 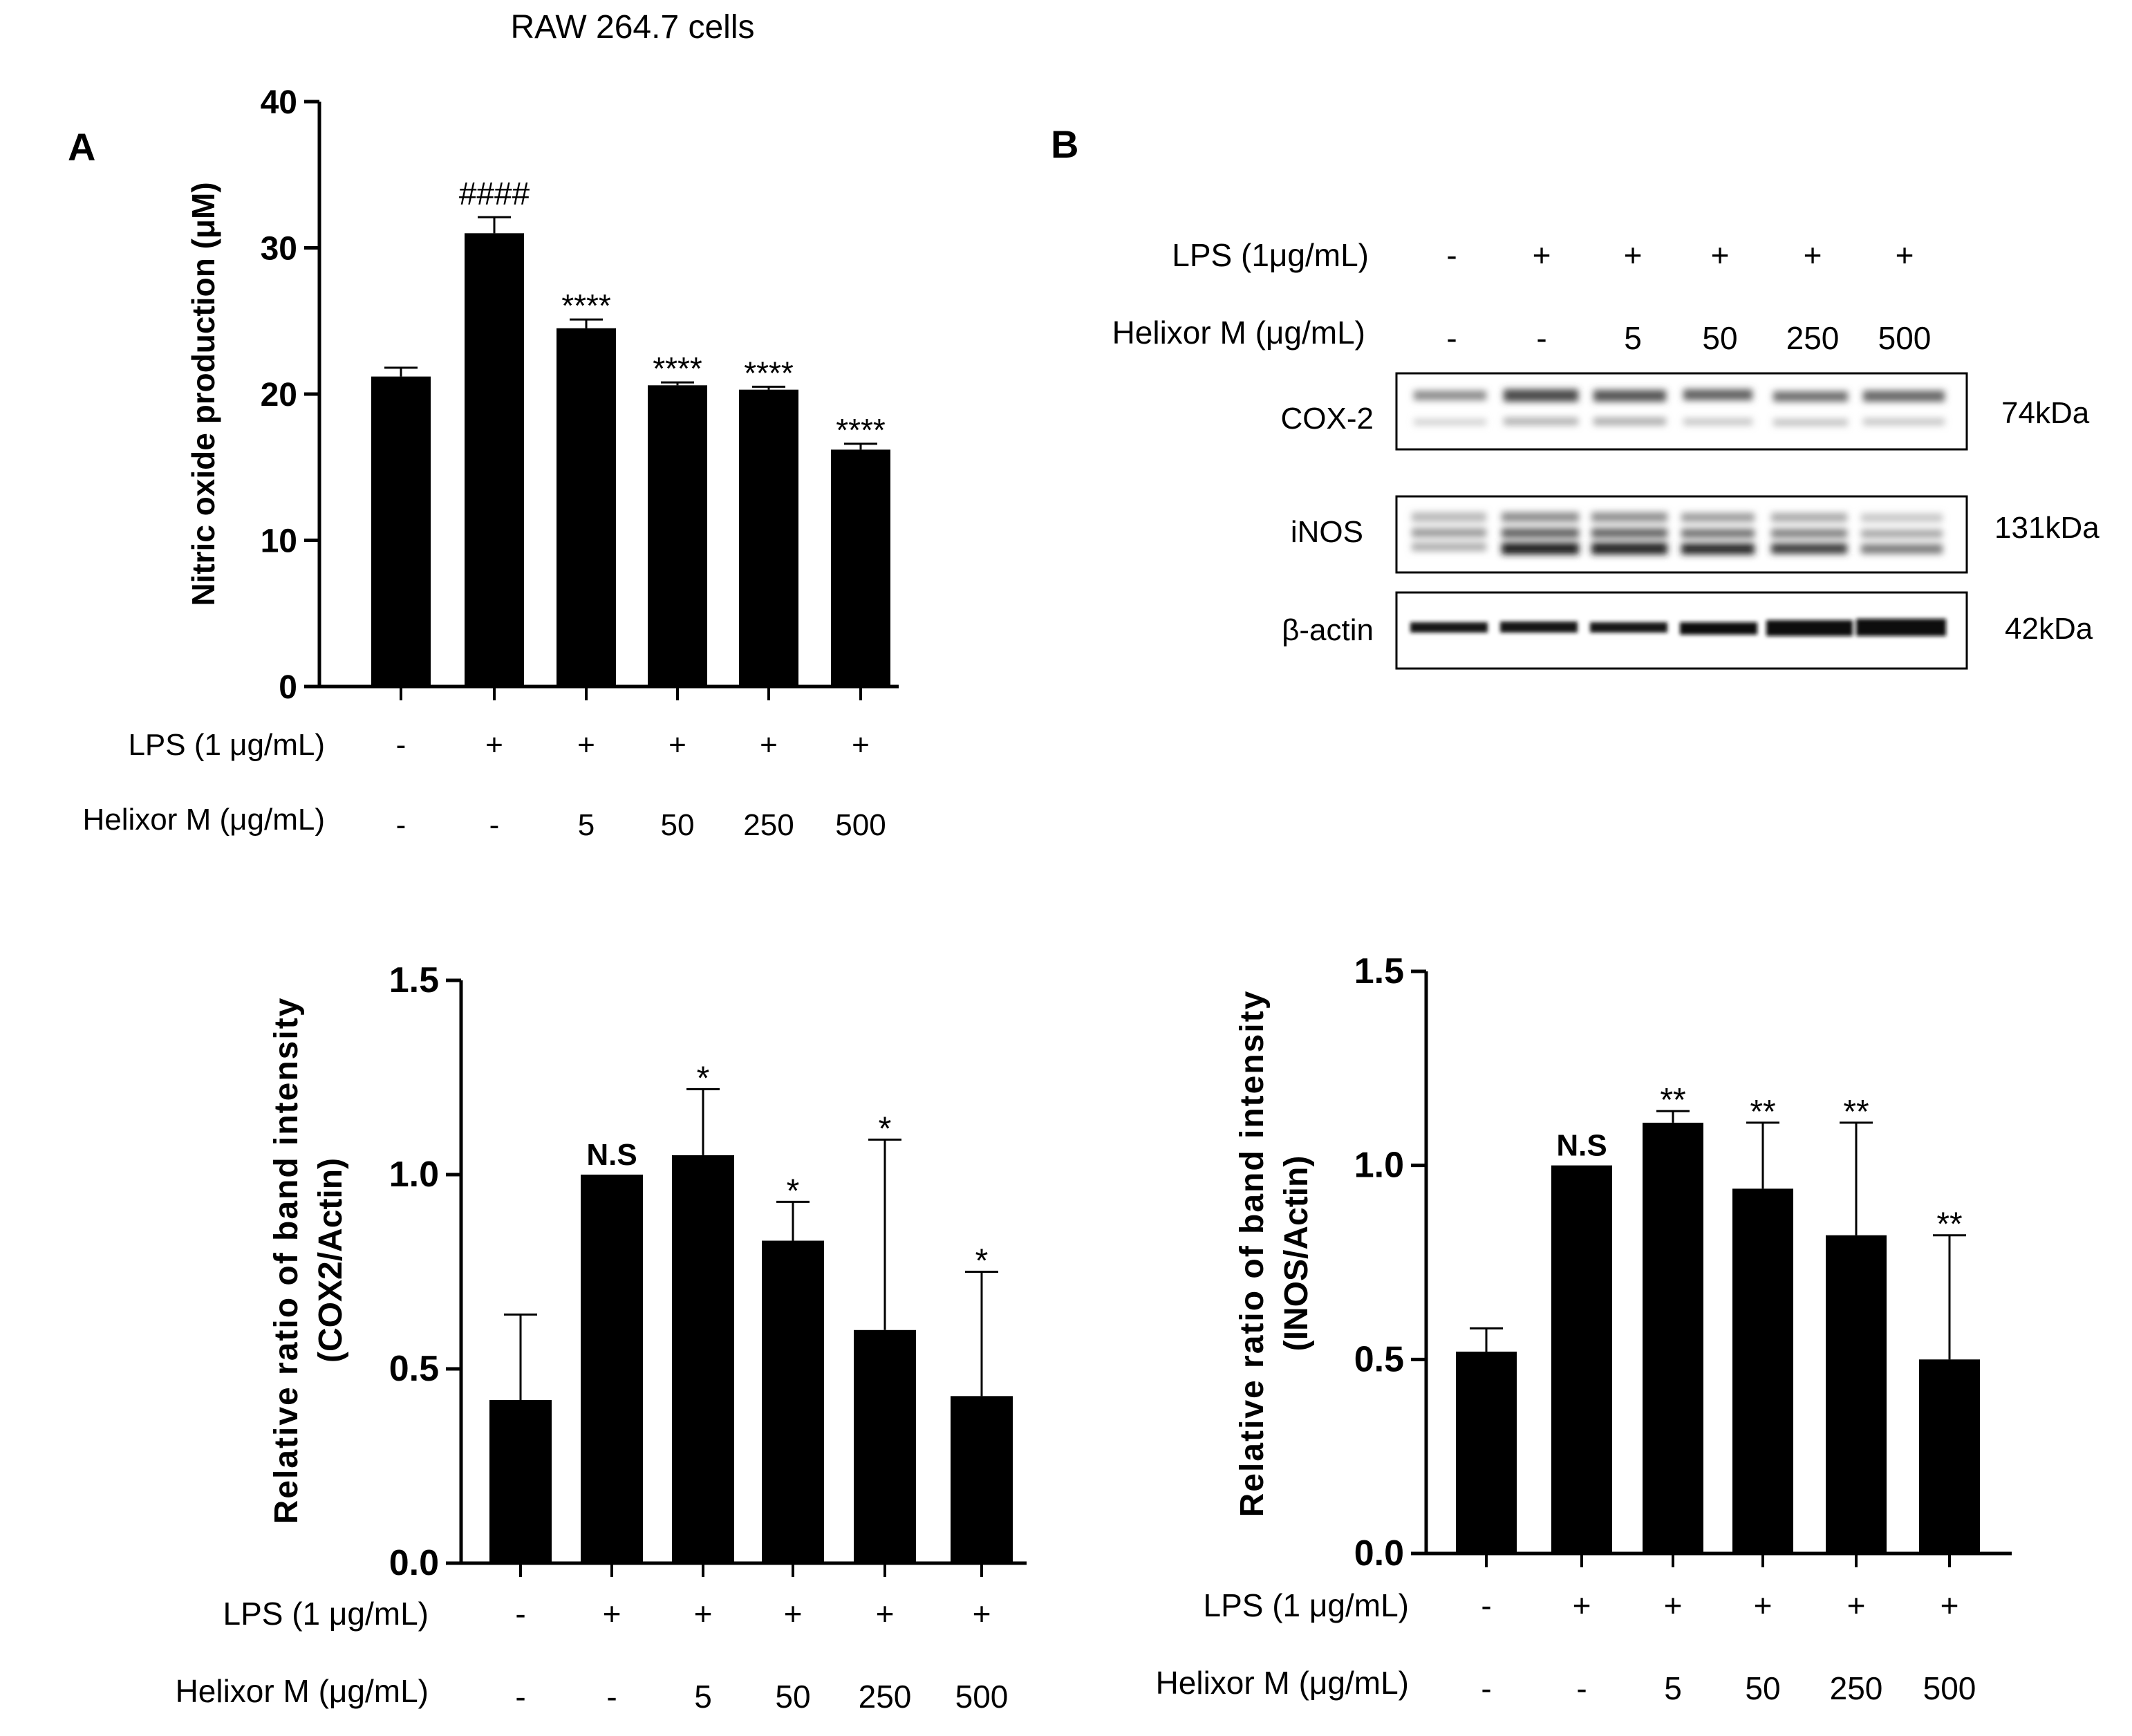 I want to click on panel-inos-ytick-label: 0.5, so click(x=1379, y=1359).